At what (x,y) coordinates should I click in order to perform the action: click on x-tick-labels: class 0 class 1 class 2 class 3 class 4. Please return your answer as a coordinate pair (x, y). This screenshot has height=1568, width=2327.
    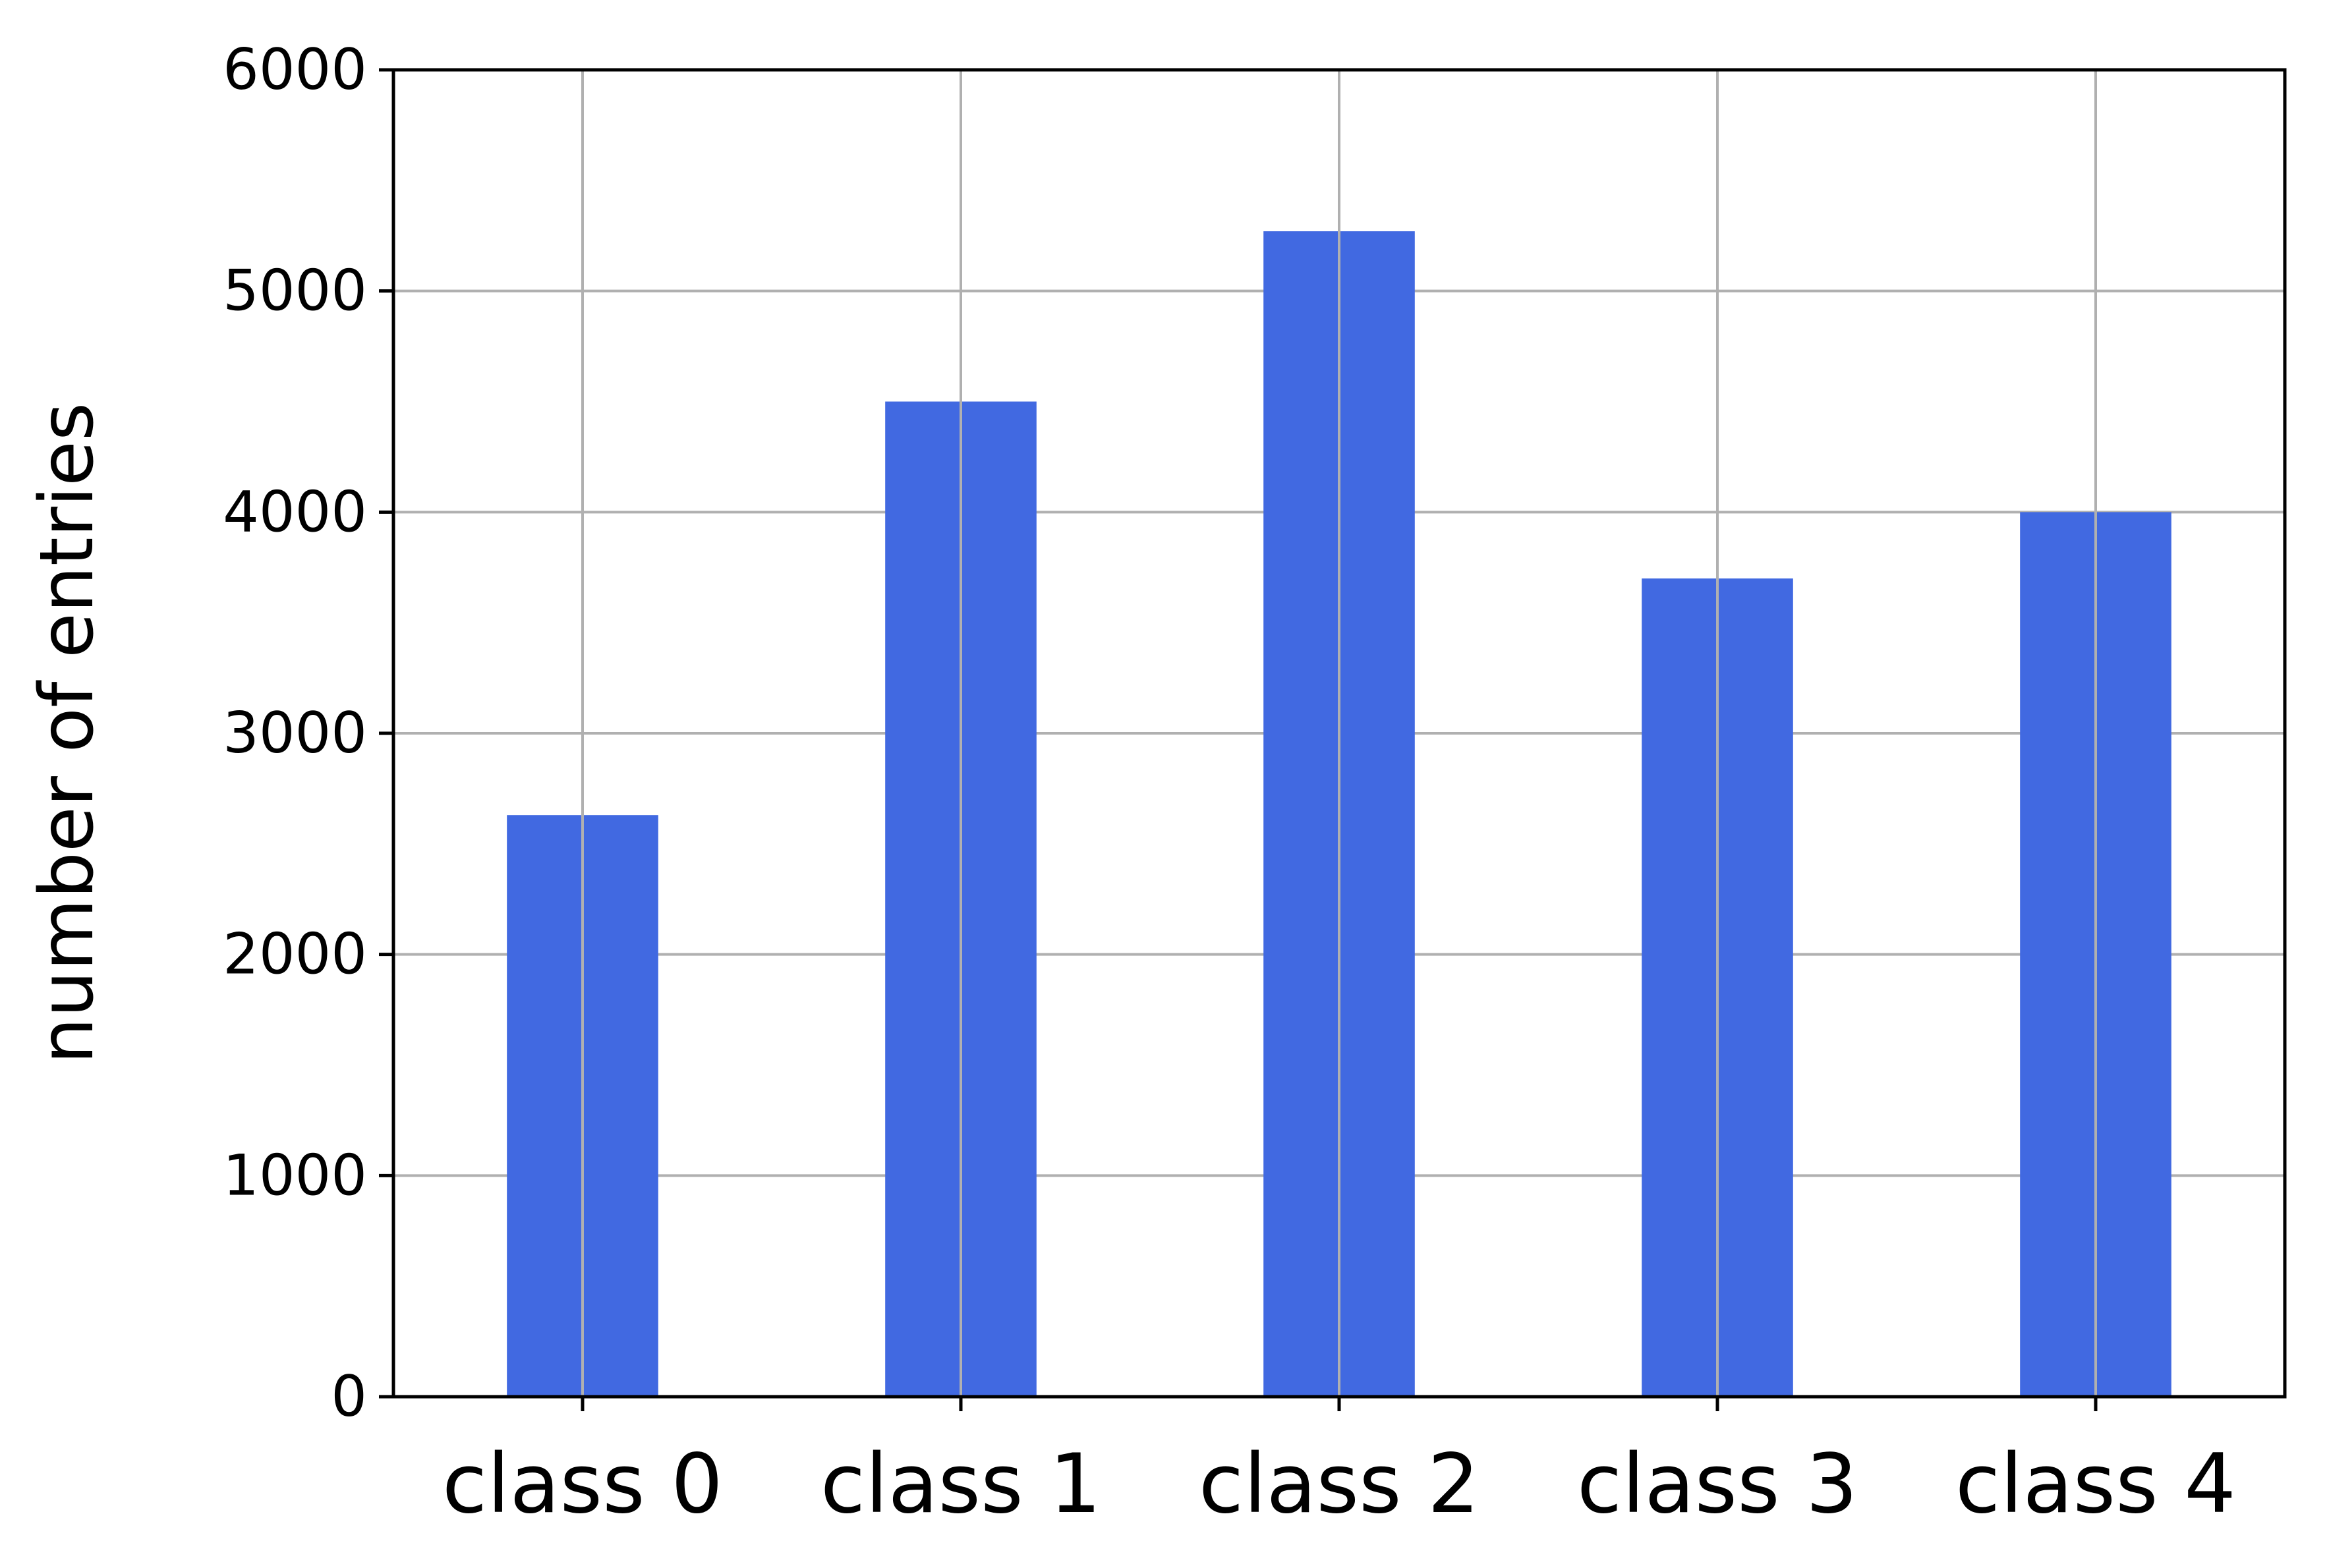
    Looking at the image, I should click on (1339, 1484).